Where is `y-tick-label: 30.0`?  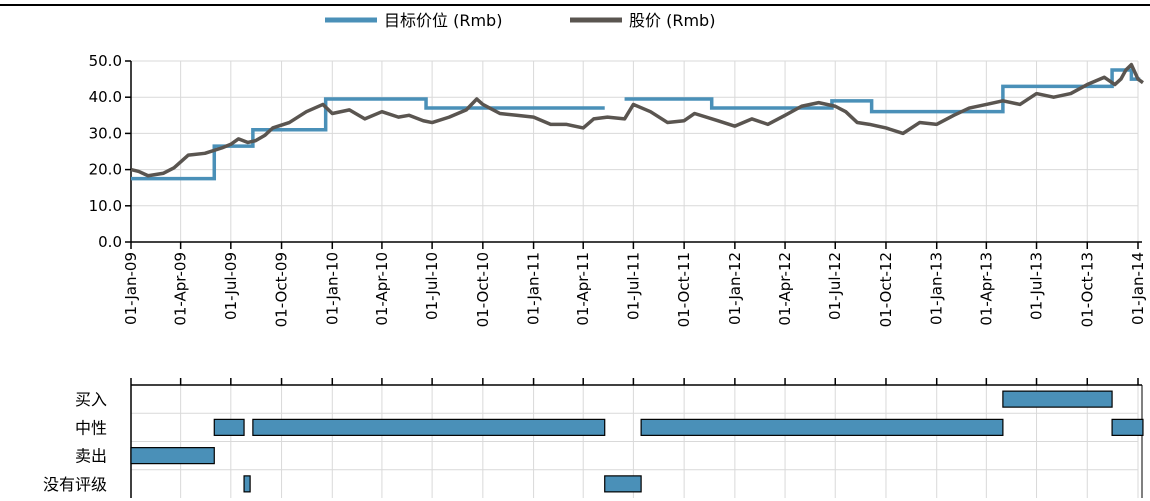 y-tick-label: 30.0 is located at coordinates (105, 133).